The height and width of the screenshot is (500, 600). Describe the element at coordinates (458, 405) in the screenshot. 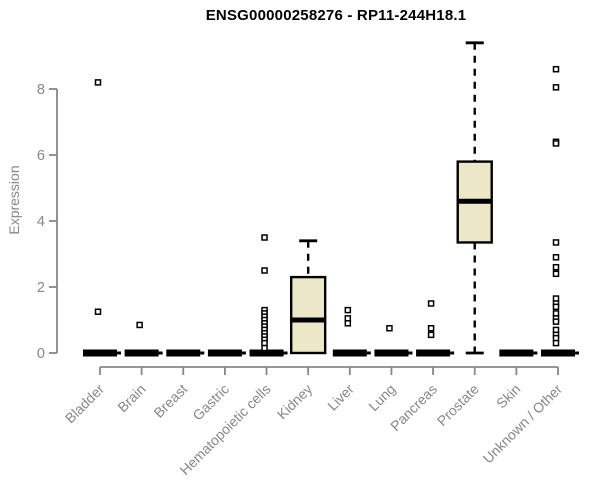

I see `x-category-label: Prostate` at that location.